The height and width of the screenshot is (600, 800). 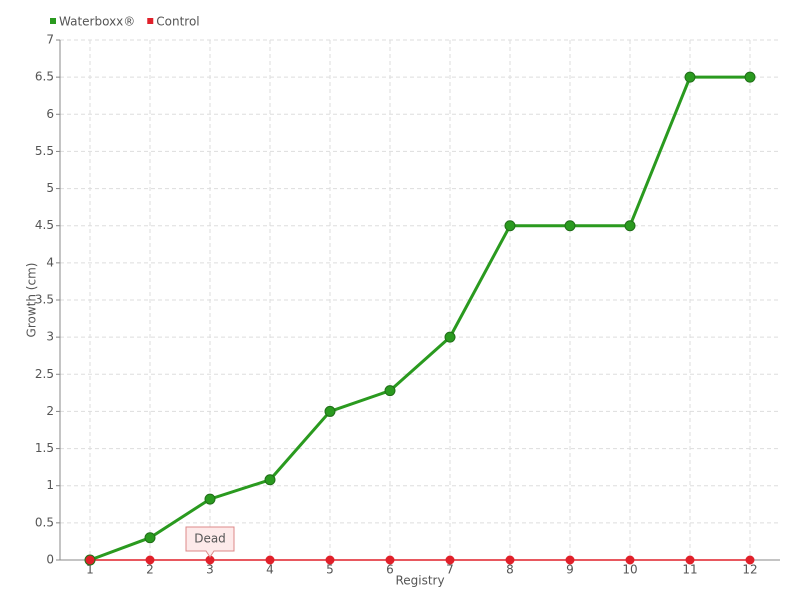 I want to click on legend-label: Waterboxx®, so click(x=97, y=22).